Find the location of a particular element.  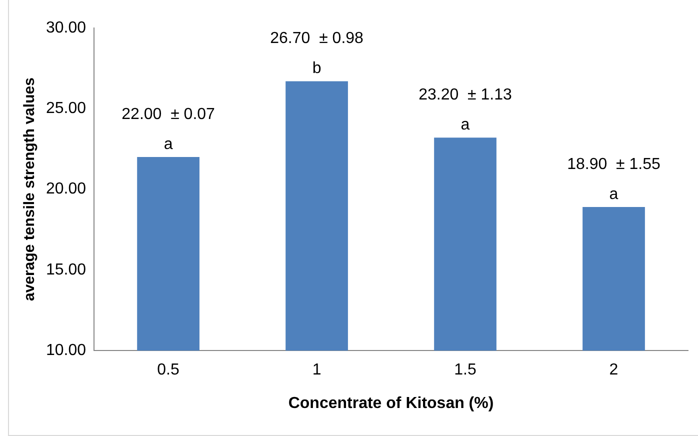

x-tick-label: 2 is located at coordinates (613, 370).